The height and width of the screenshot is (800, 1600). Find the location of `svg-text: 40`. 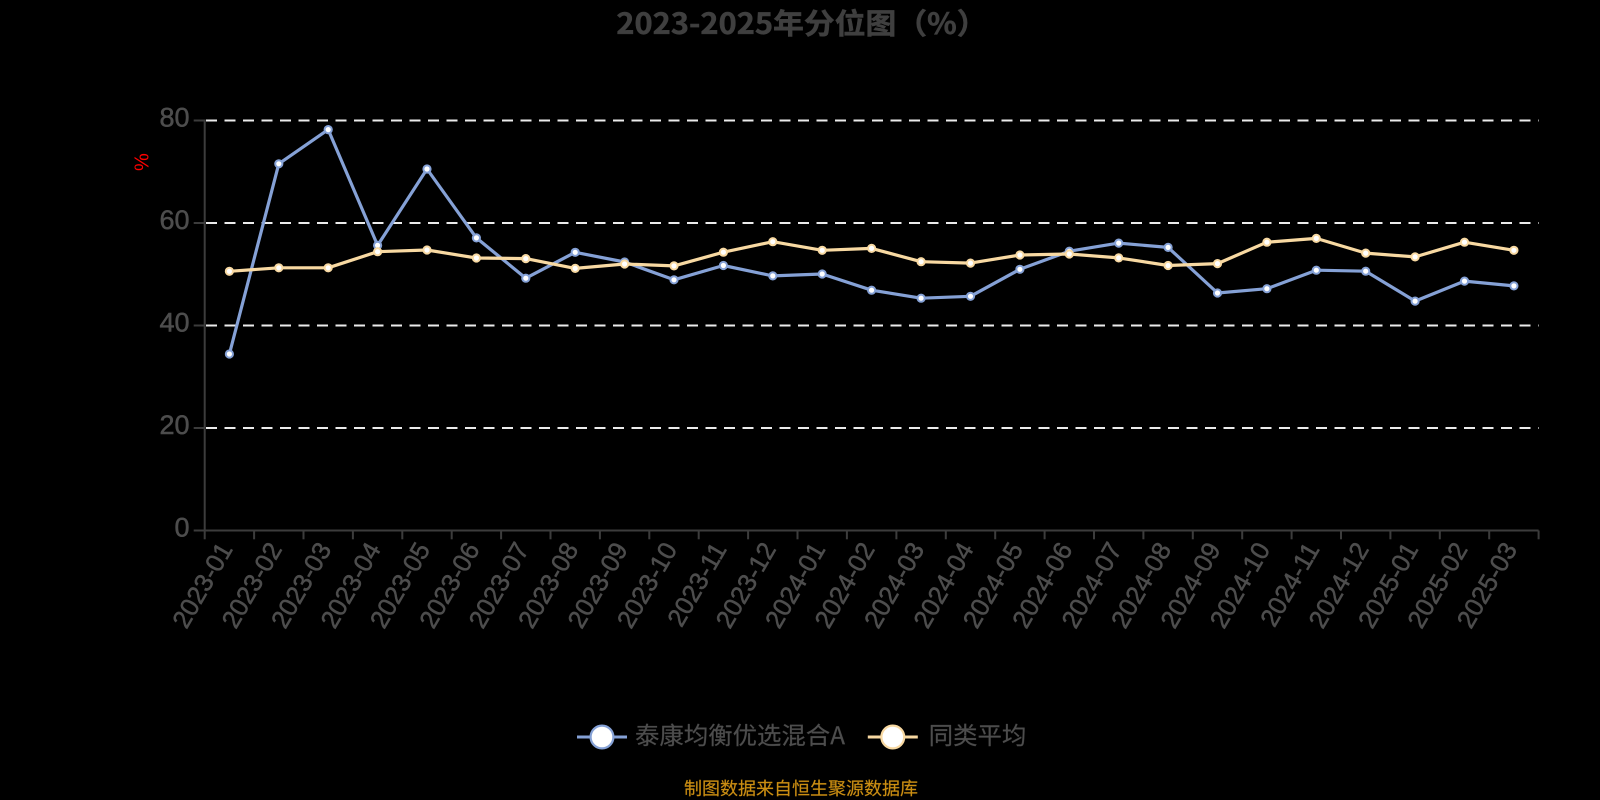

svg-text: 40 is located at coordinates (174, 323).